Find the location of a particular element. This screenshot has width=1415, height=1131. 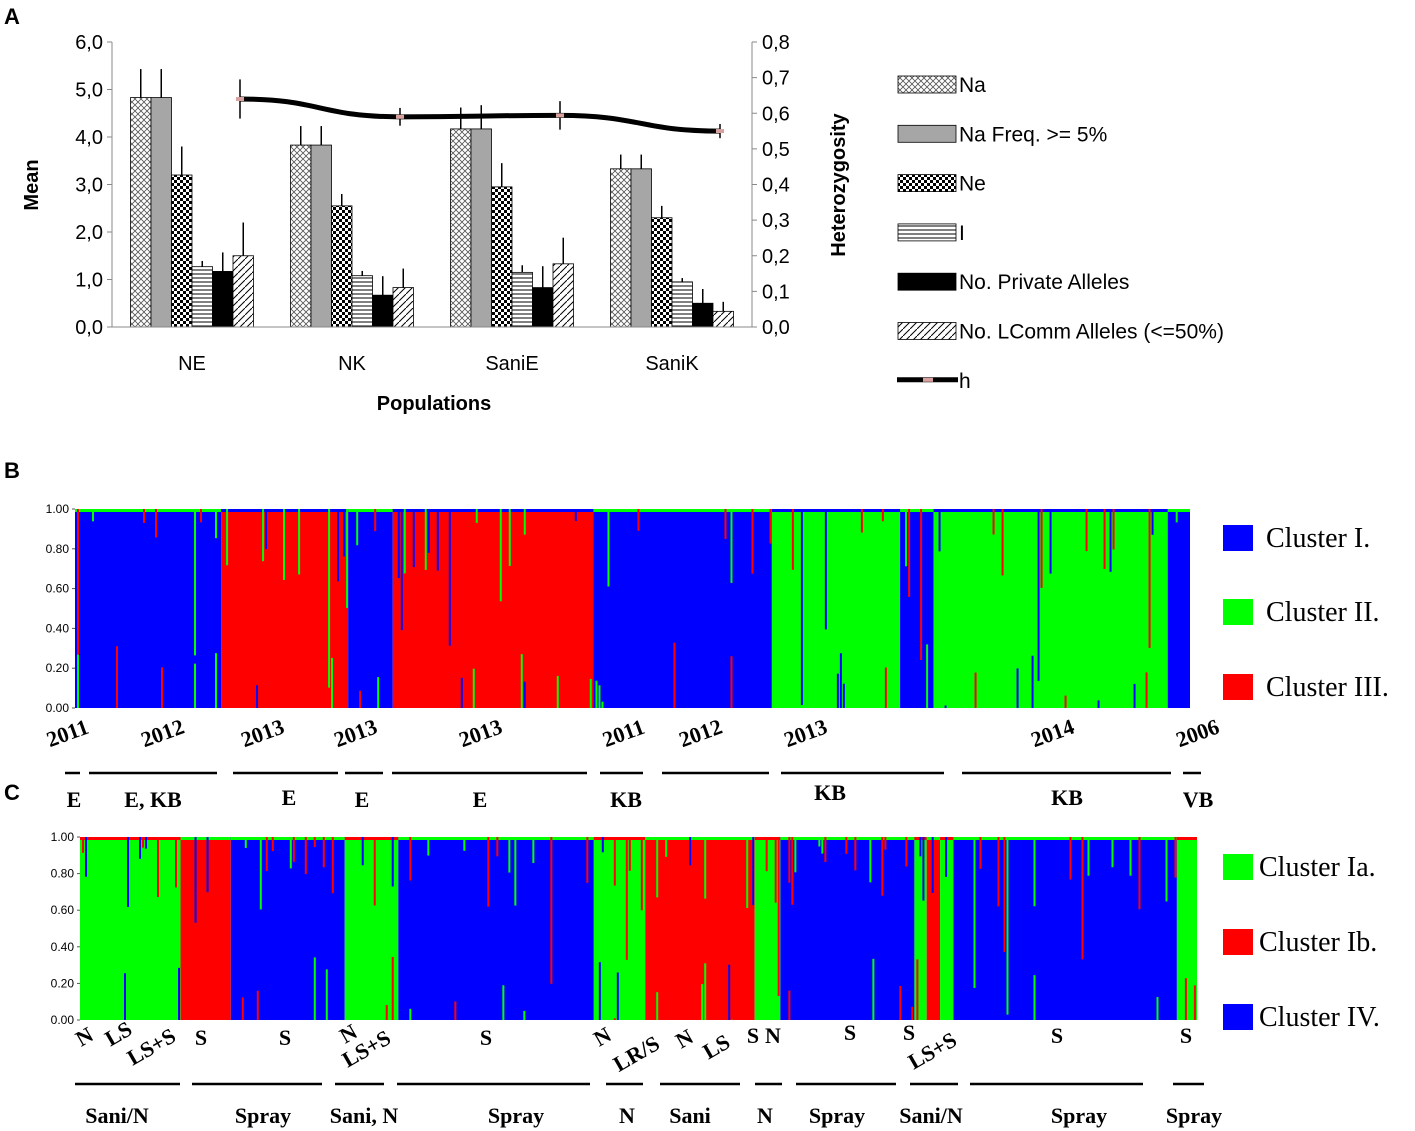

legend-swatch-cluster-iv is located at coordinates (1238, 1017).